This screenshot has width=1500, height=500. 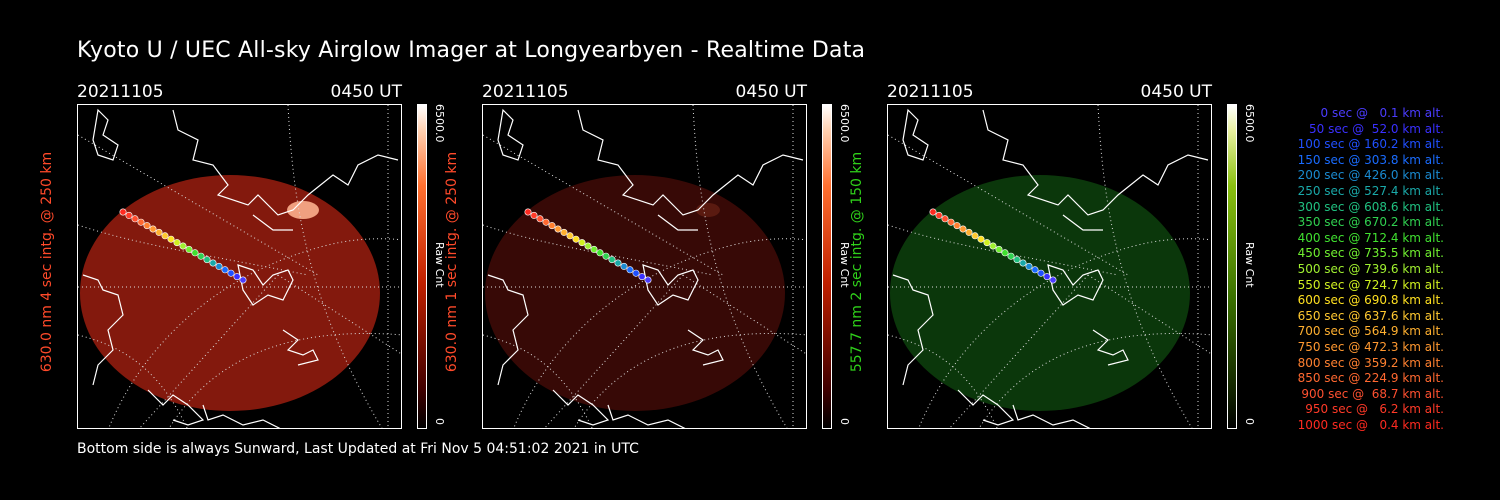 I want to click on panel-ylabel: 557.7 nm 2 sec intg. @ 150 km, so click(x=857, y=262).